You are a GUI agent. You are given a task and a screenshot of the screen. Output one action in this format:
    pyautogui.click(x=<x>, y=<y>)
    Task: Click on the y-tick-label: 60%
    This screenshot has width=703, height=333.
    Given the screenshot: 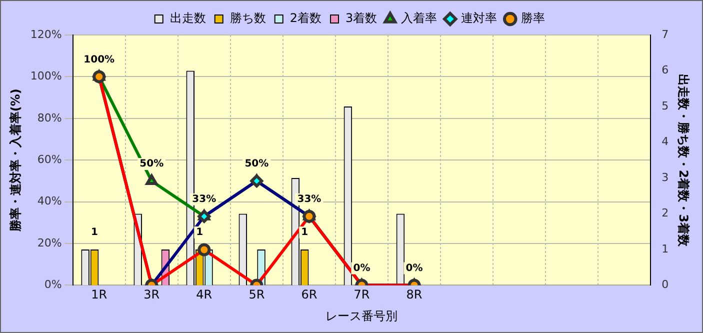 What is the action you would take?
    pyautogui.click(x=49, y=159)
    